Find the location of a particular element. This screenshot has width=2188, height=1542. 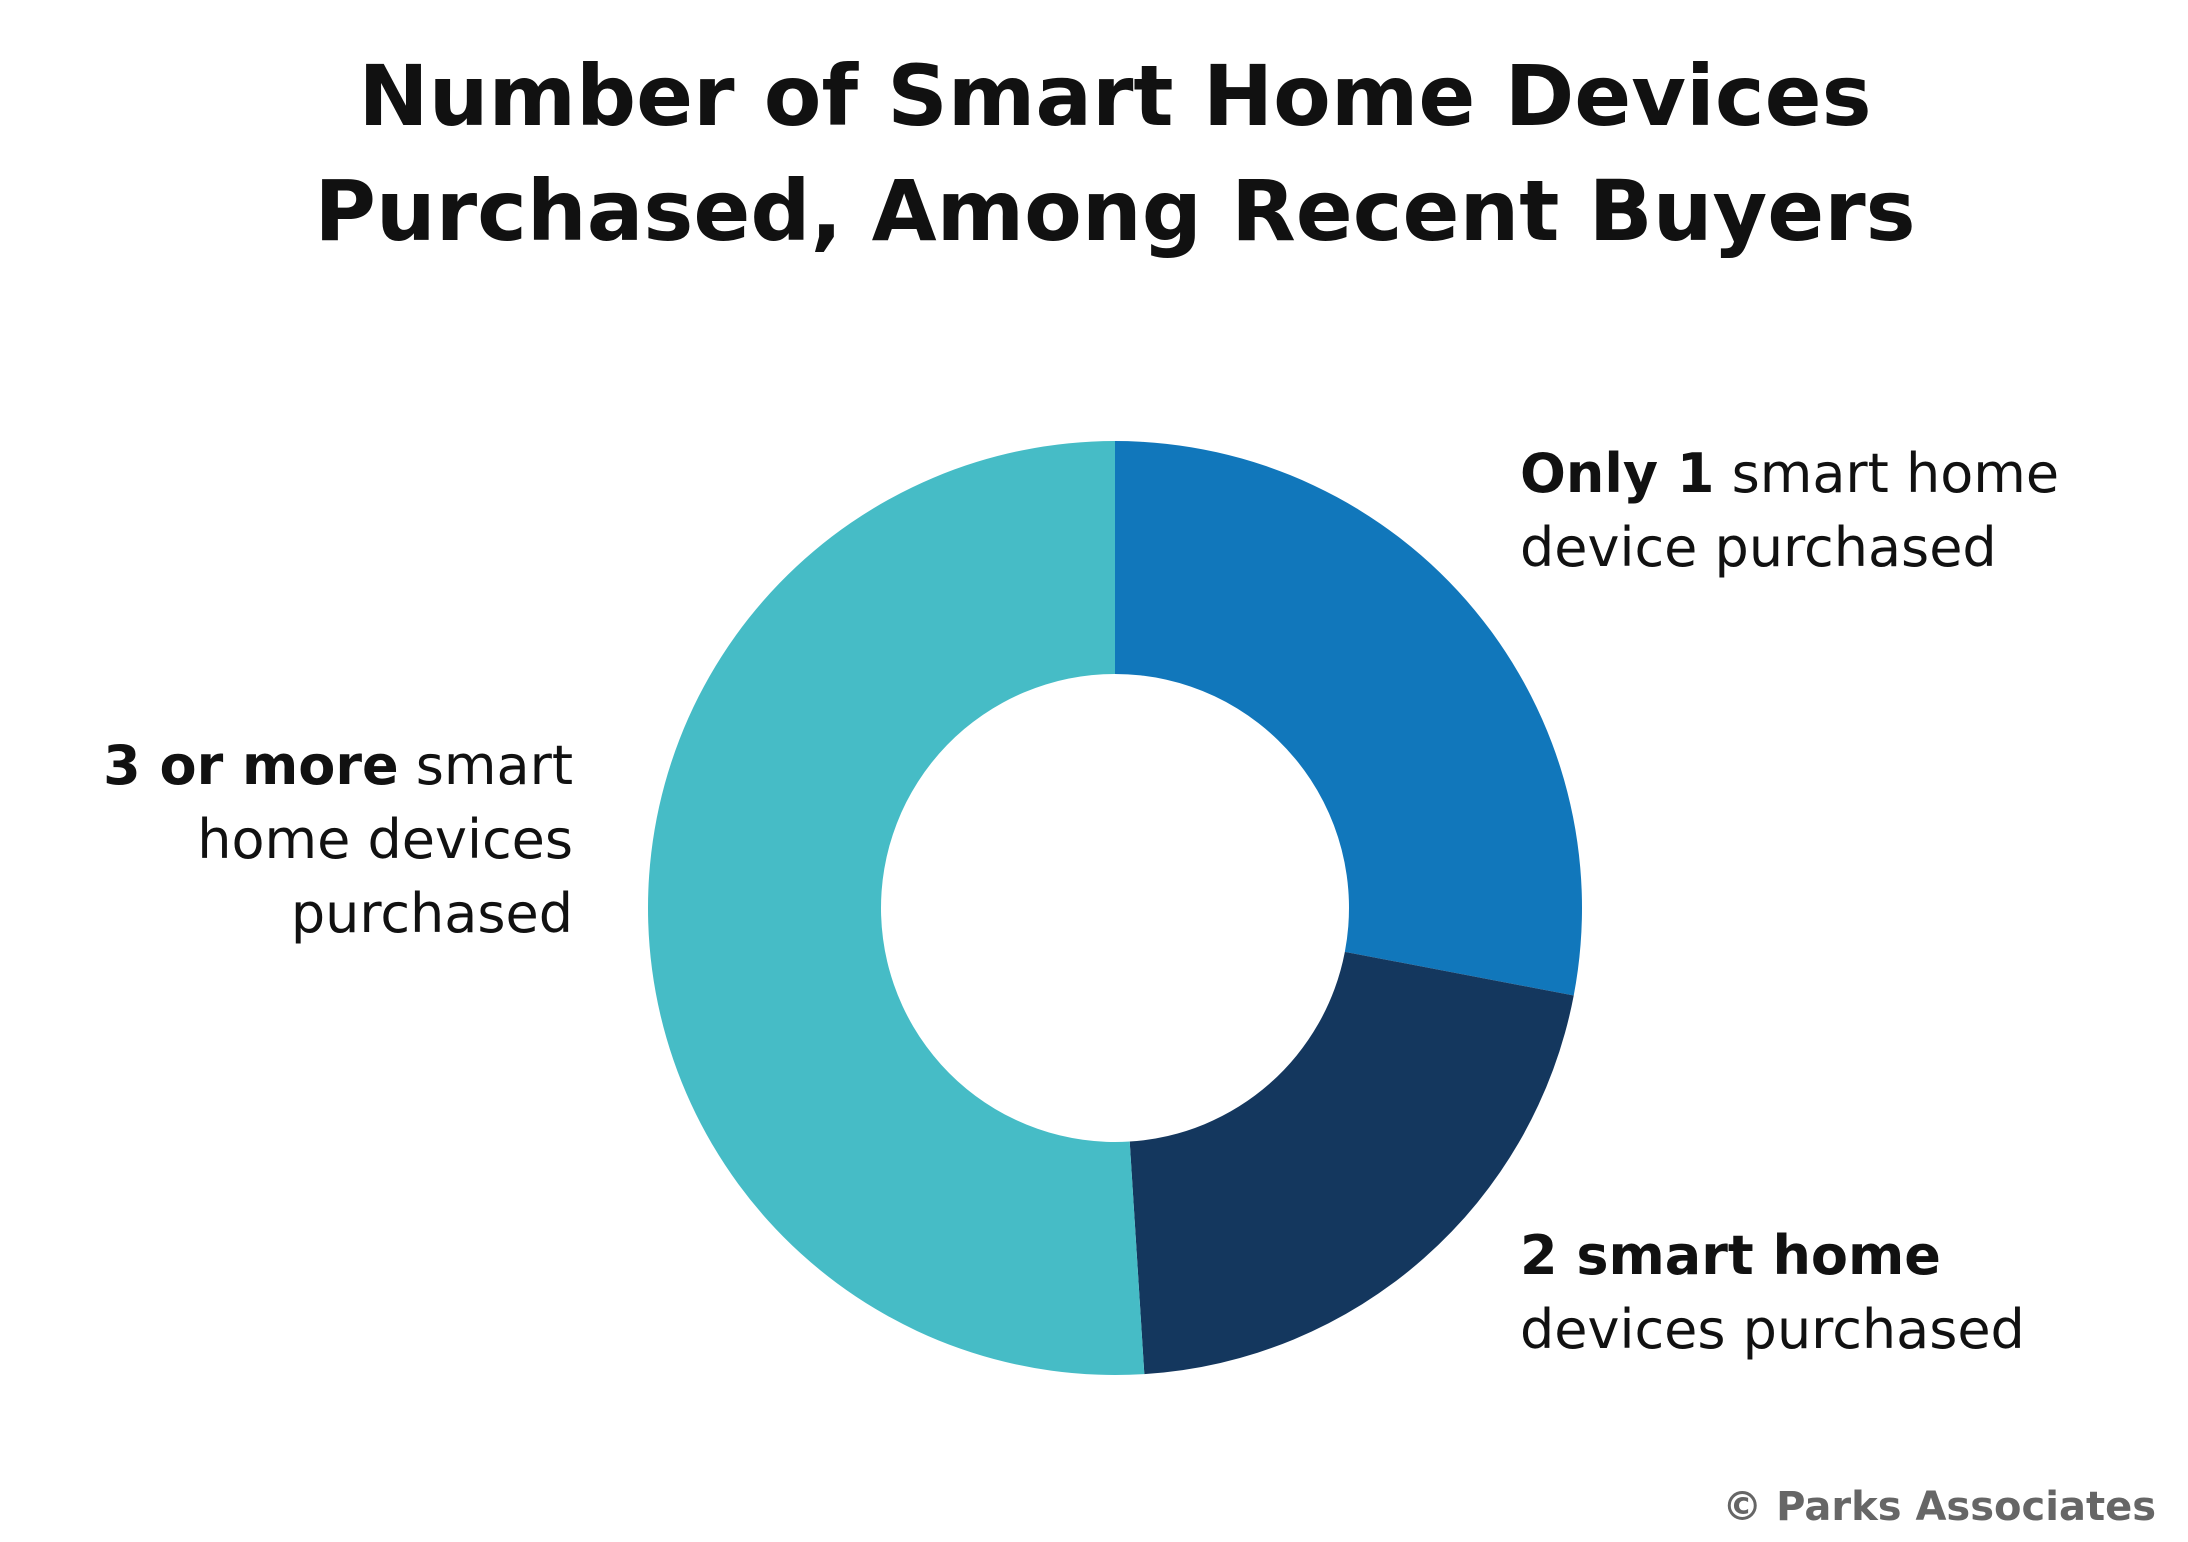

label-bold: 3 or more is located at coordinates (251, 765).